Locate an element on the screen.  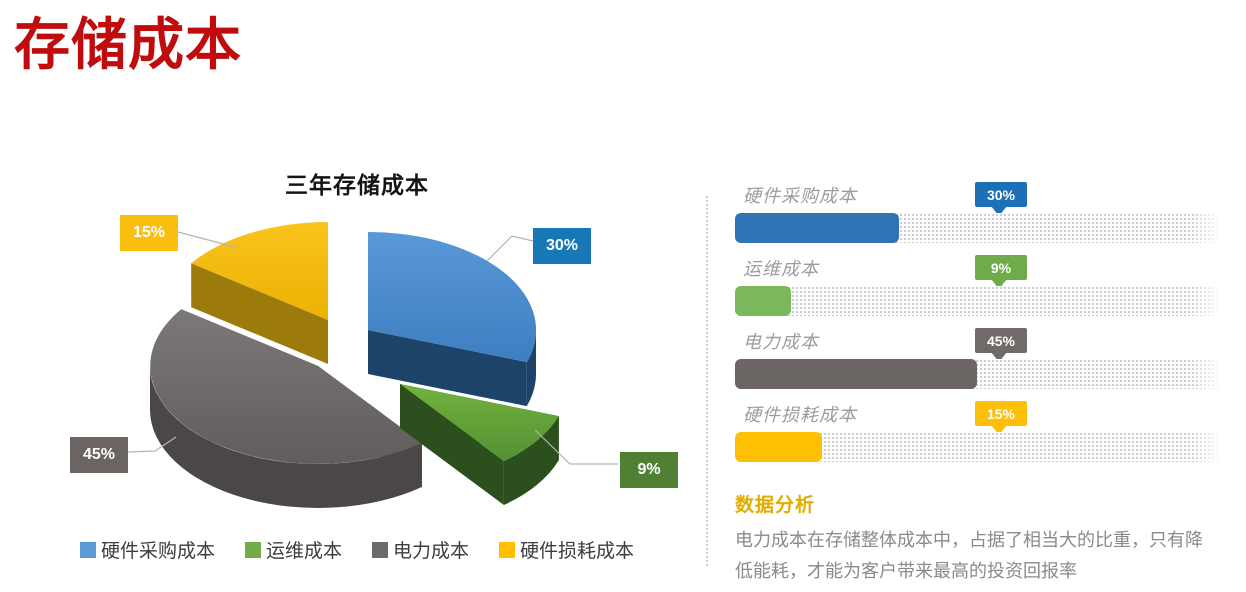
pie-chart-title: 三年存储成本 is located at coordinates (357, 185).